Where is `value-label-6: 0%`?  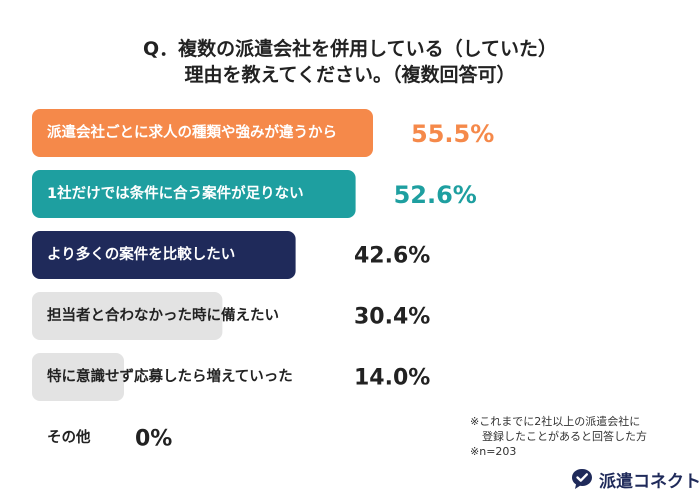 value-label-6: 0% is located at coordinates (153, 439).